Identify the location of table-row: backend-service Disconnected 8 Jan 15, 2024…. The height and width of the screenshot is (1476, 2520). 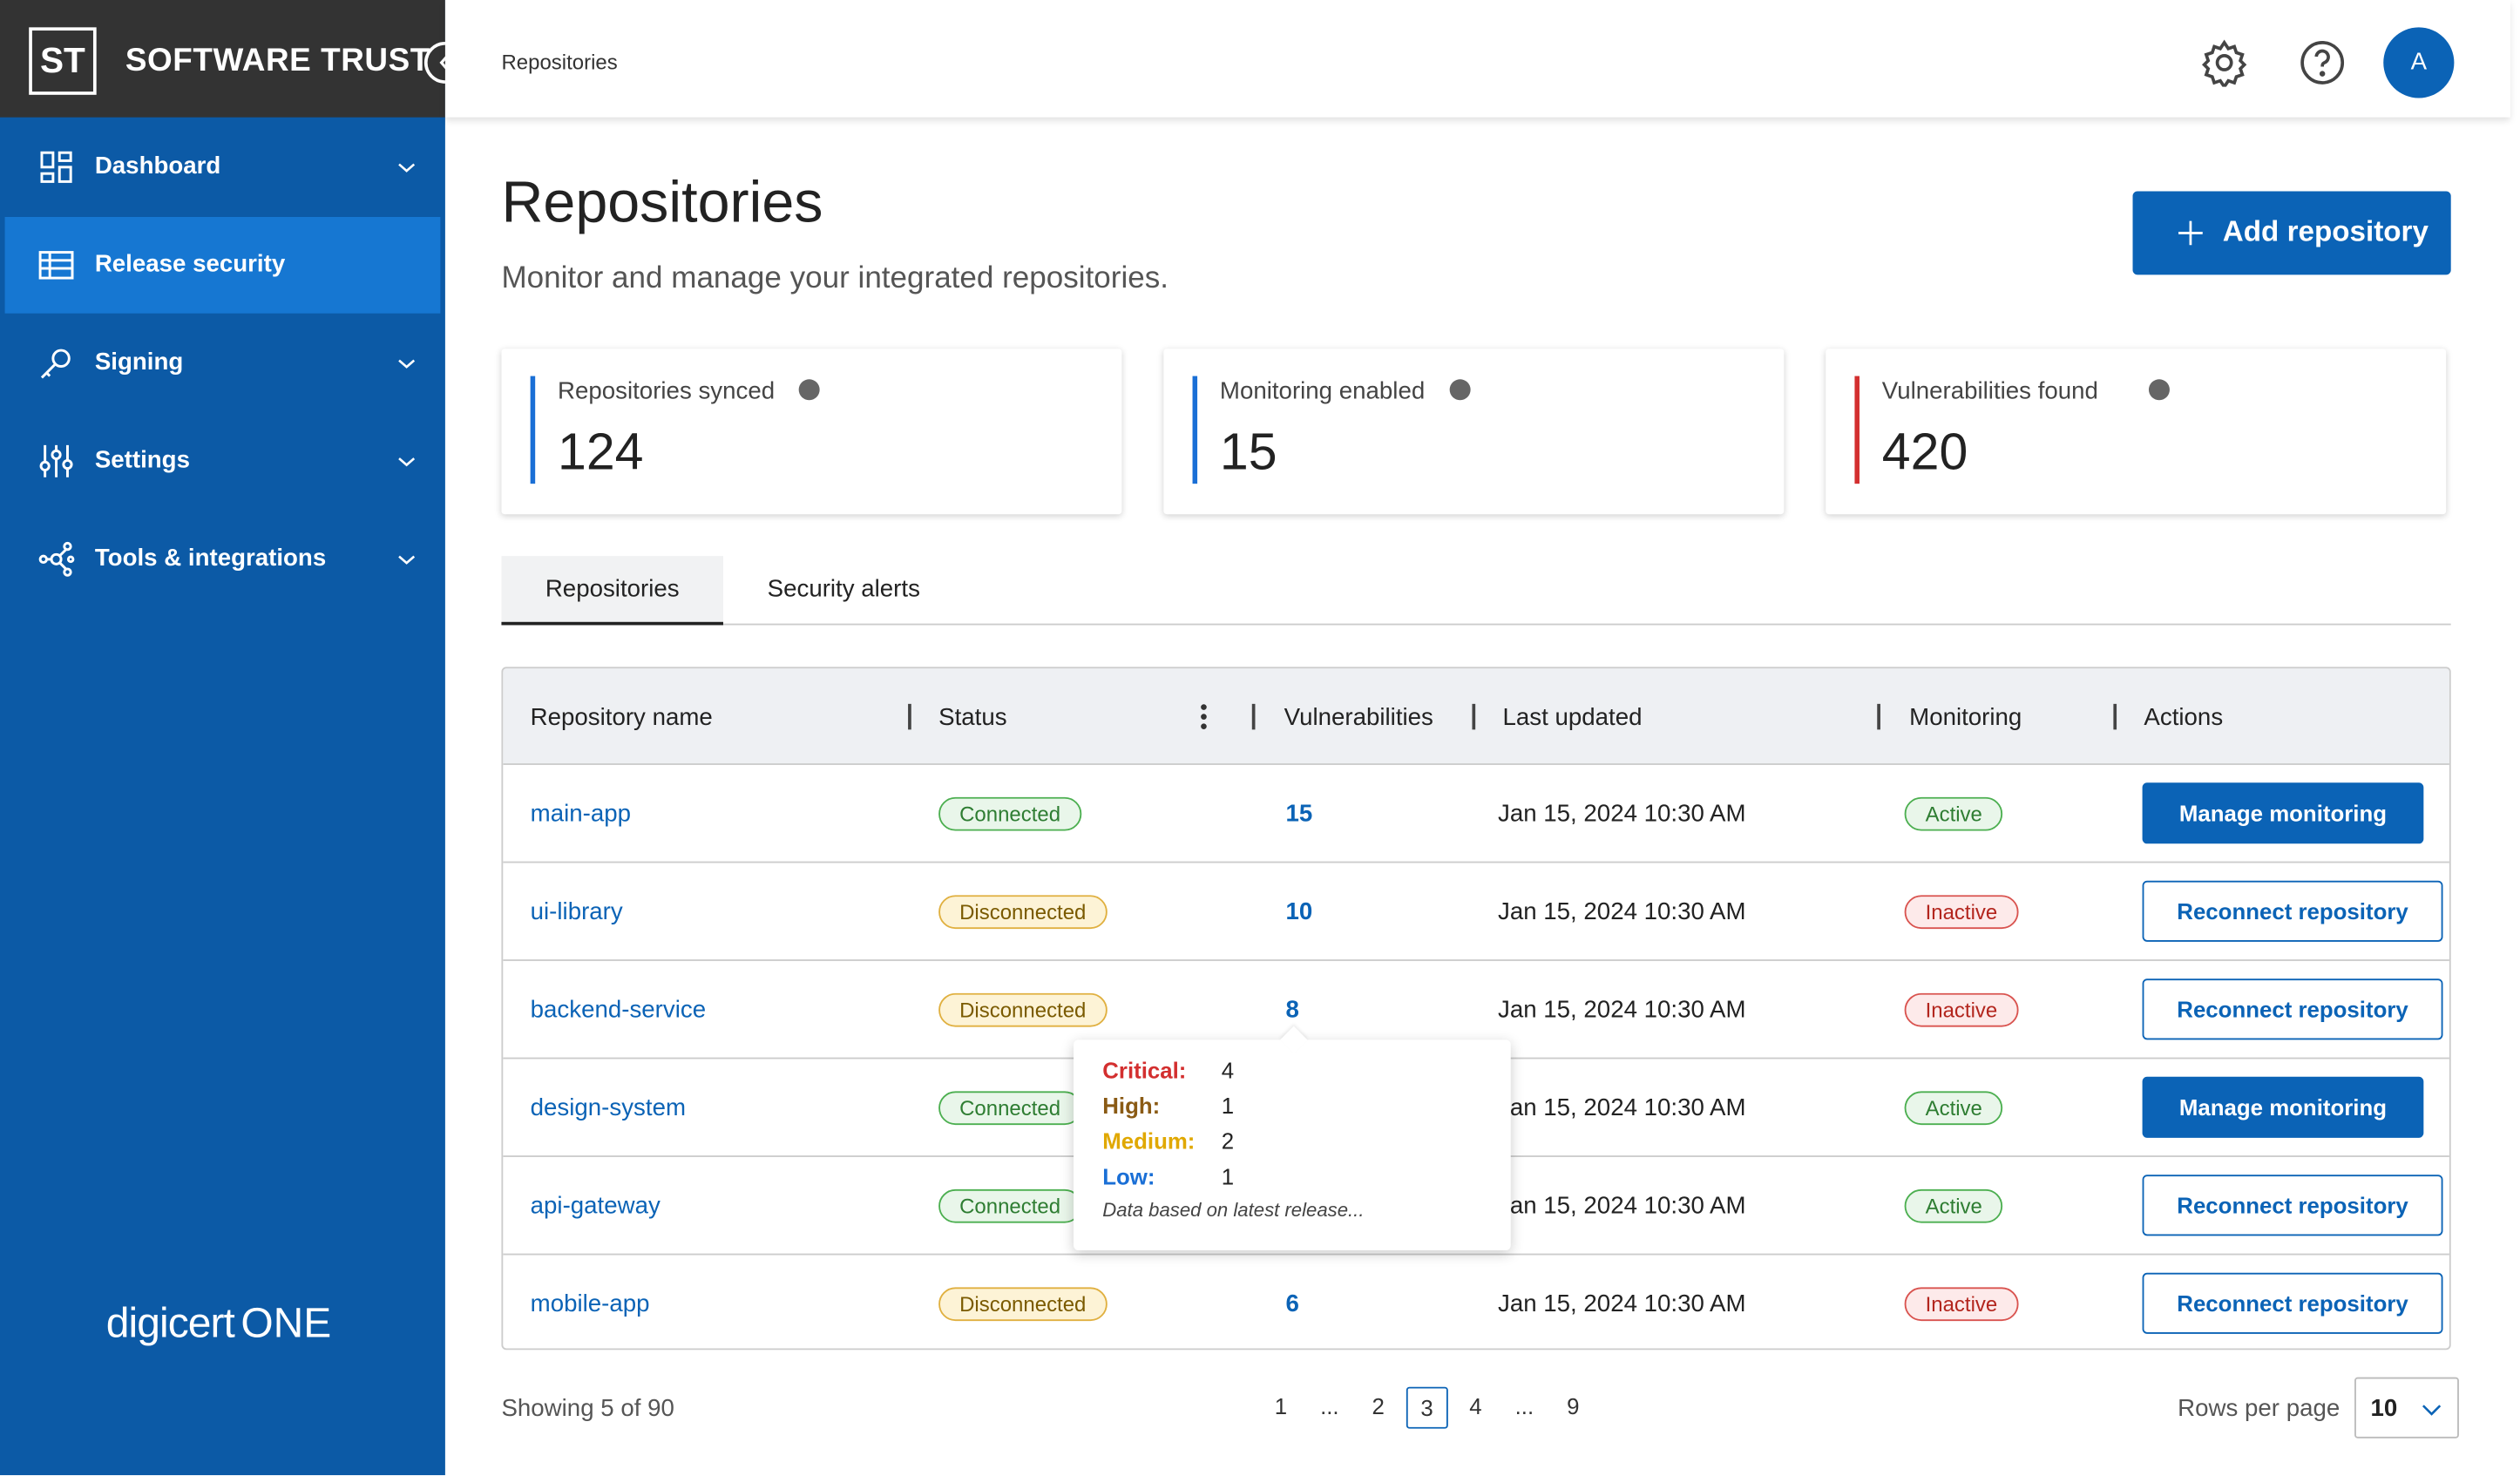
(1476, 1011).